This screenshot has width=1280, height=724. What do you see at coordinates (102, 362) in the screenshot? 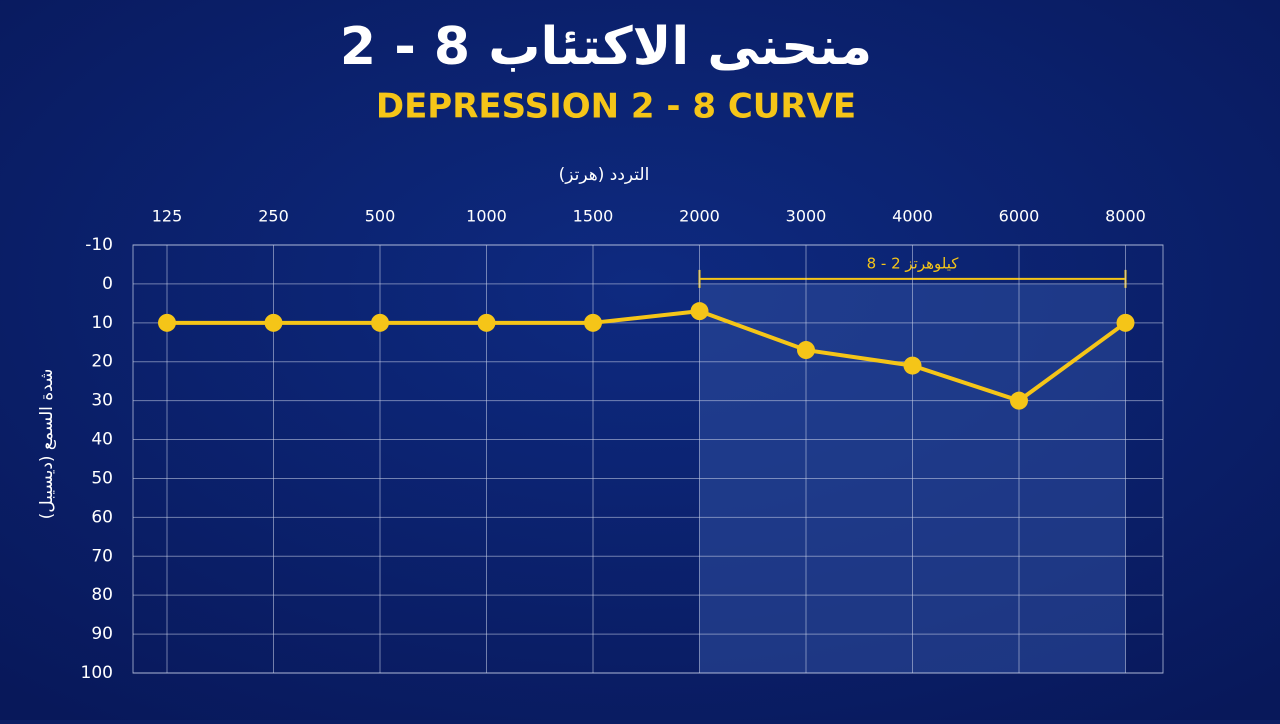
I see `y-tick-label: 20` at bounding box center [102, 362].